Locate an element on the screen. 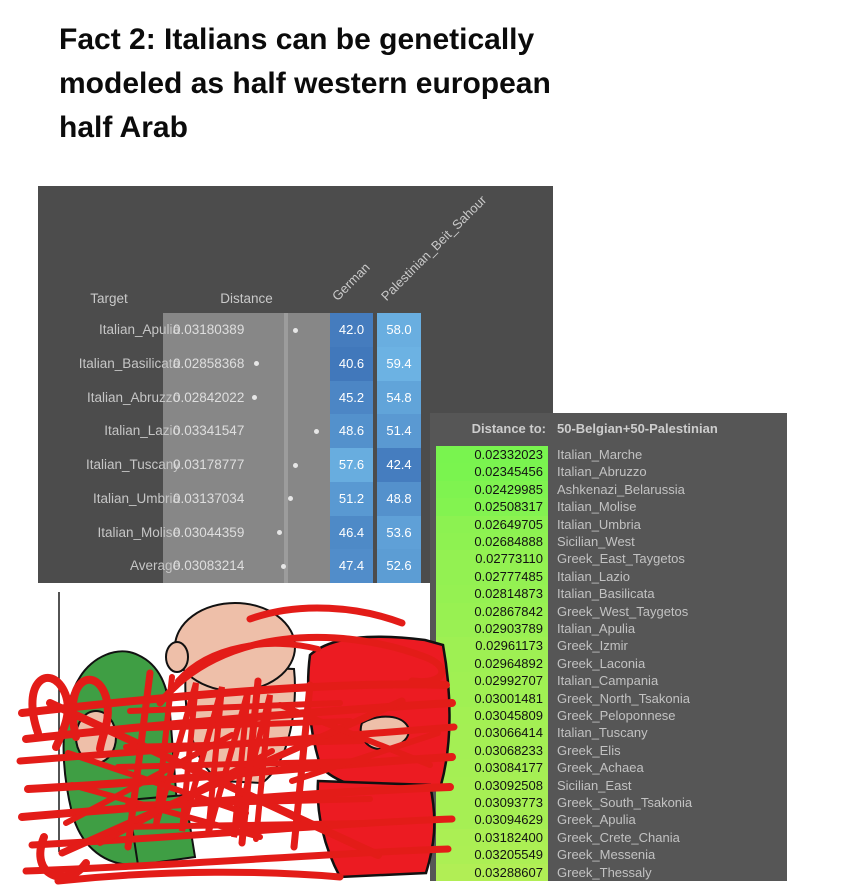 The height and width of the screenshot is (889, 856). distance-list-row: 0.03068233 Greek_Elis is located at coordinates (608, 750).